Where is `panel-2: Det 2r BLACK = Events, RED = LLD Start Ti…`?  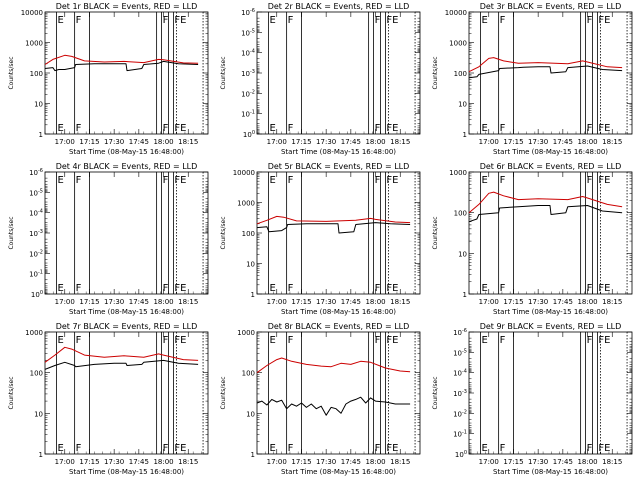 panel-2: Det 2r BLACK = Events, RED = LLD Start Ti… is located at coordinates (320, 79).